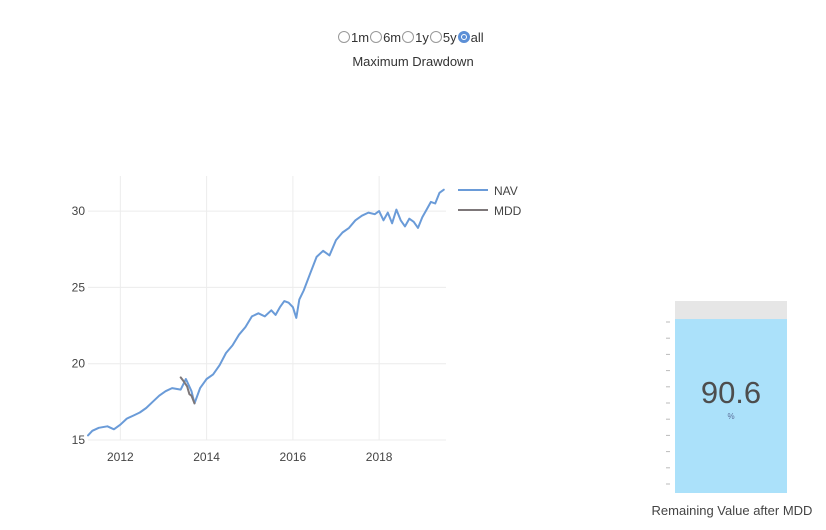 The height and width of the screenshot is (530, 826). What do you see at coordinates (435, 37) in the screenshot?
I see `radio-button-5y` at bounding box center [435, 37].